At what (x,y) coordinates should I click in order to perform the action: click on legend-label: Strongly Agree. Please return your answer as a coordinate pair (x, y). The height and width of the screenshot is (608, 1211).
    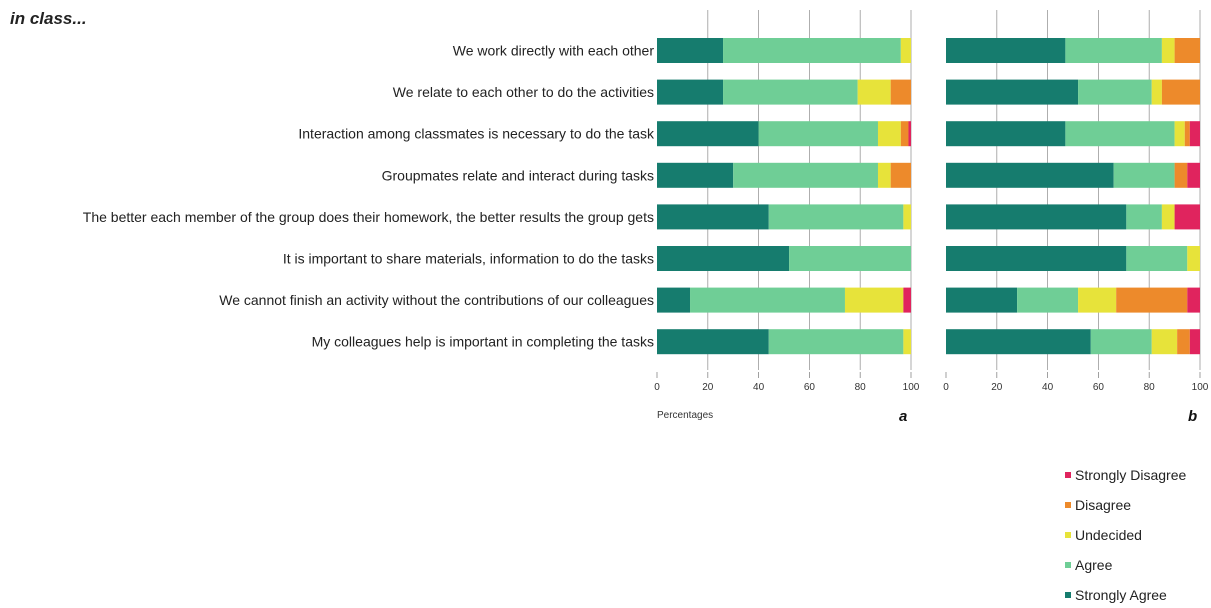
    Looking at the image, I should click on (1121, 595).